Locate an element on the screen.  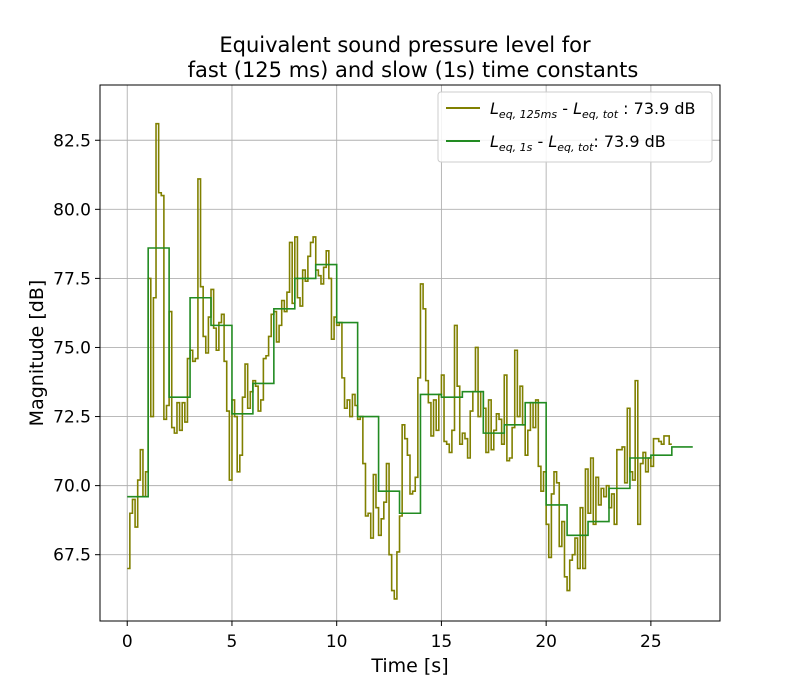
x-tick-label: 10 is located at coordinates (337, 642).